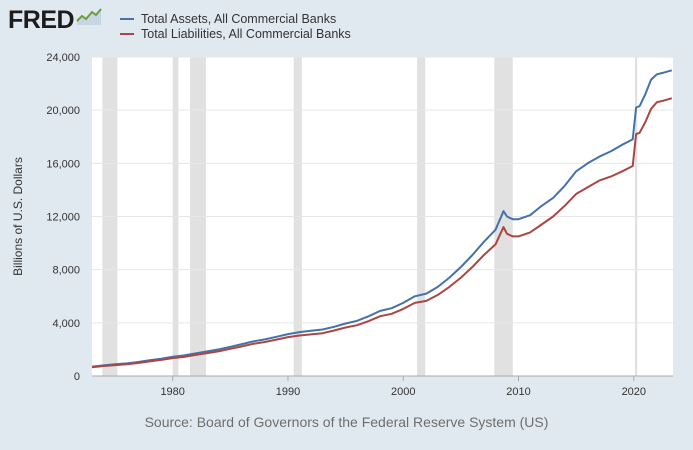 The width and height of the screenshot is (693, 450). Describe the element at coordinates (288, 392) in the screenshot. I see `x-tick-label: 1990` at that location.